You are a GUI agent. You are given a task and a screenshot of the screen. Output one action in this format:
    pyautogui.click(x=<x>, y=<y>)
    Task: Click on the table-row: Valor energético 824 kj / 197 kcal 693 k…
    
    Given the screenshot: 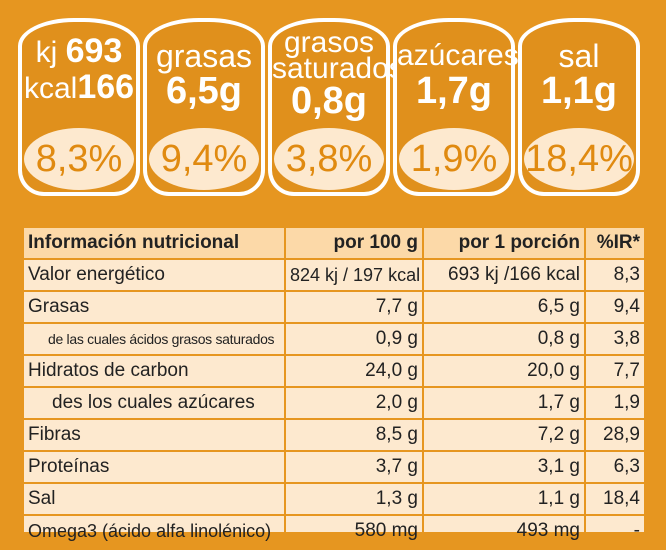 What is the action you would take?
    pyautogui.click(x=334, y=275)
    